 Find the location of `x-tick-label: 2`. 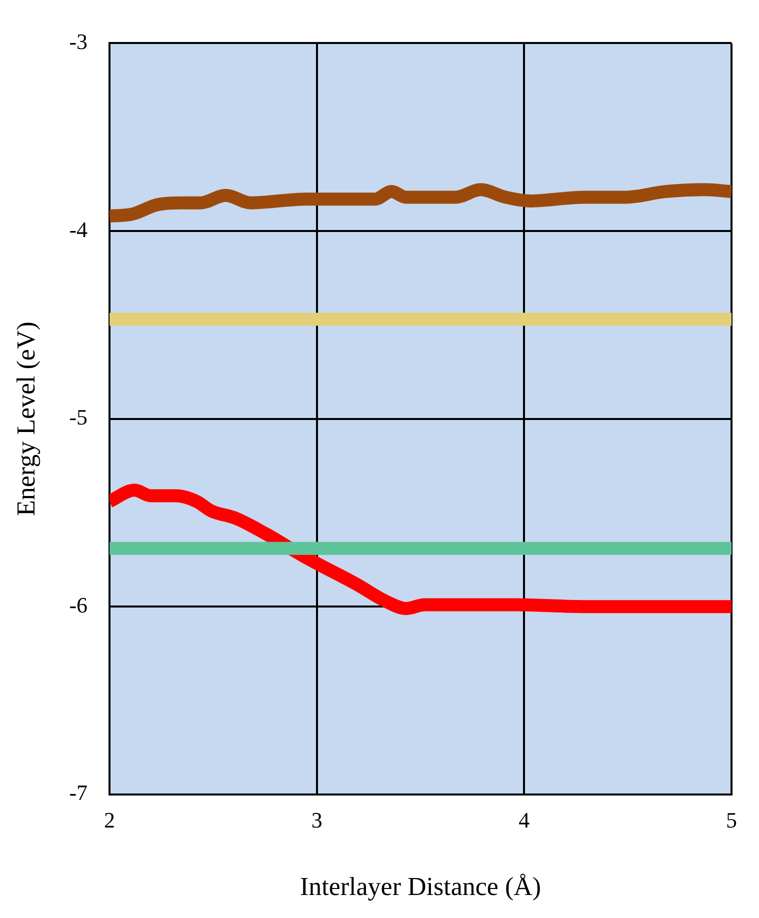

x-tick-label: 2 is located at coordinates (110, 819).